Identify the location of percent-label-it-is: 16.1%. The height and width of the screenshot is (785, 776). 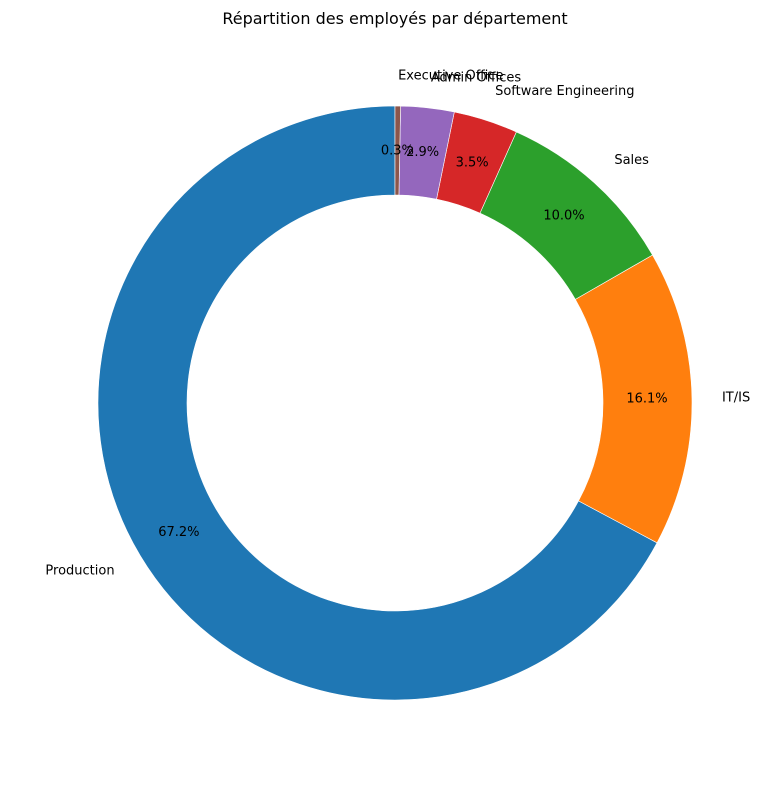
(646, 399).